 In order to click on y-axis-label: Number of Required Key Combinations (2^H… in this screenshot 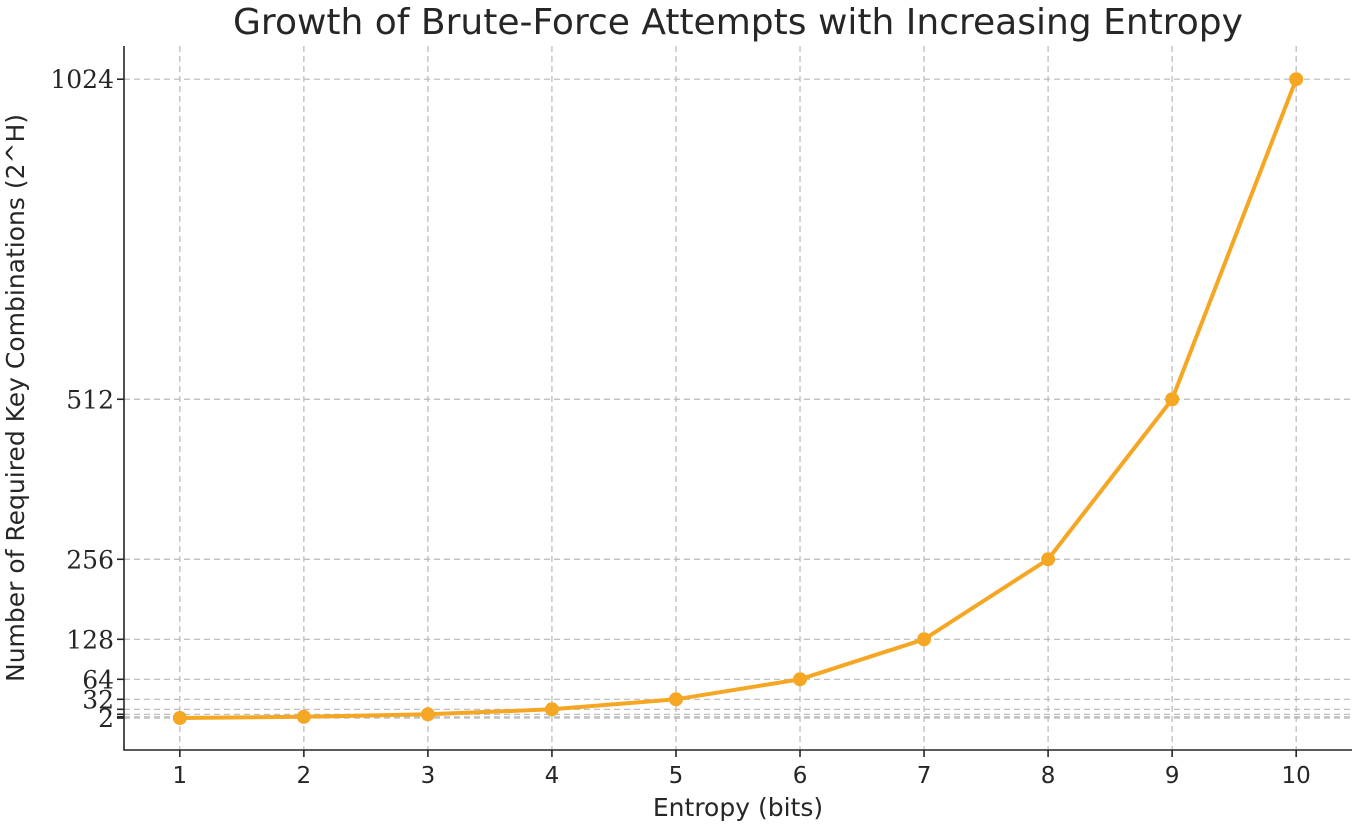, I will do `click(15, 398)`.